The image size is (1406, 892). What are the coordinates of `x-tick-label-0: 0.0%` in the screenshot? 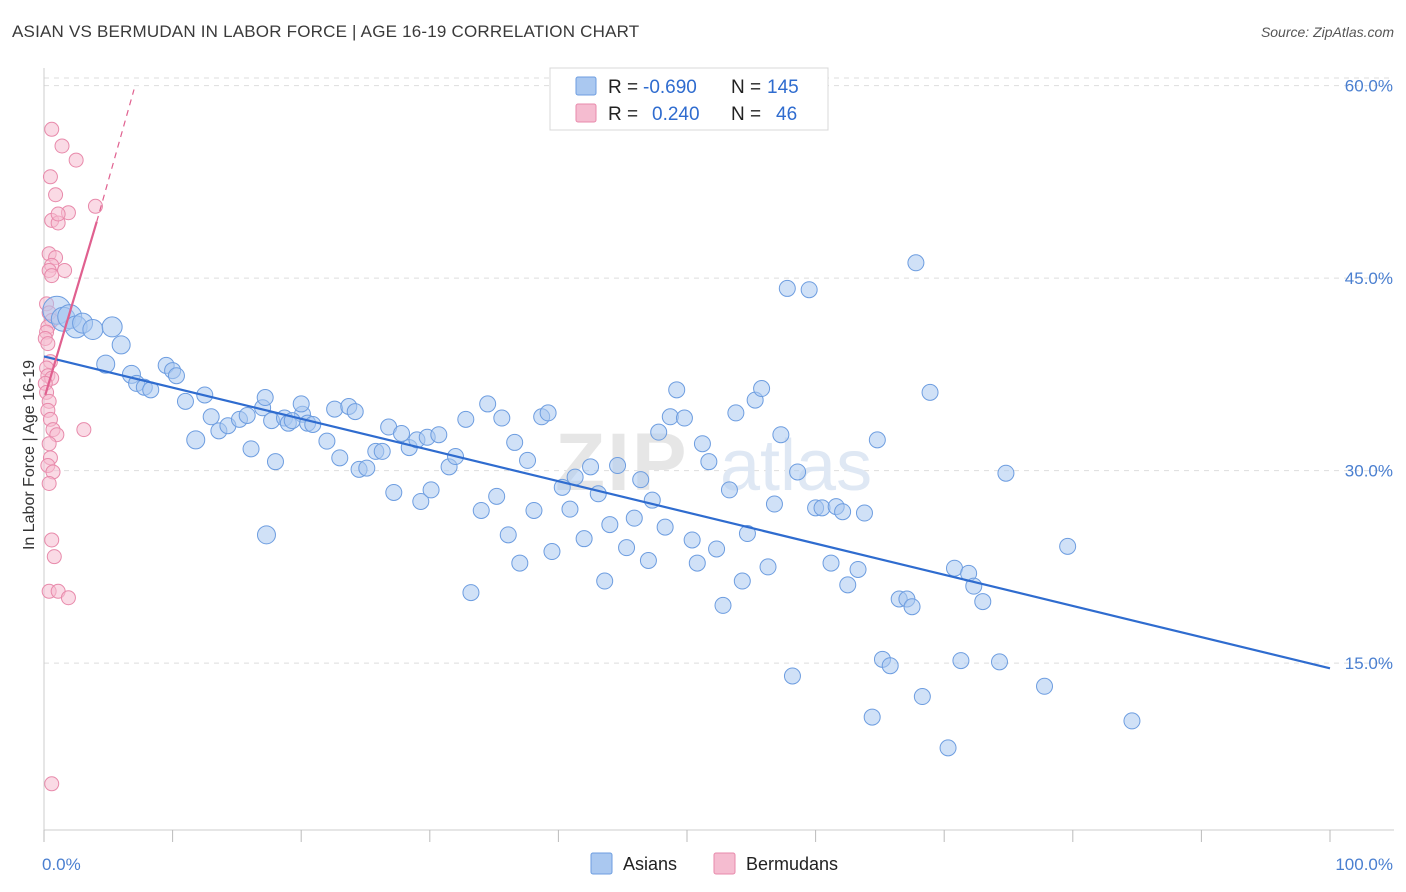 It's located at (61, 864).